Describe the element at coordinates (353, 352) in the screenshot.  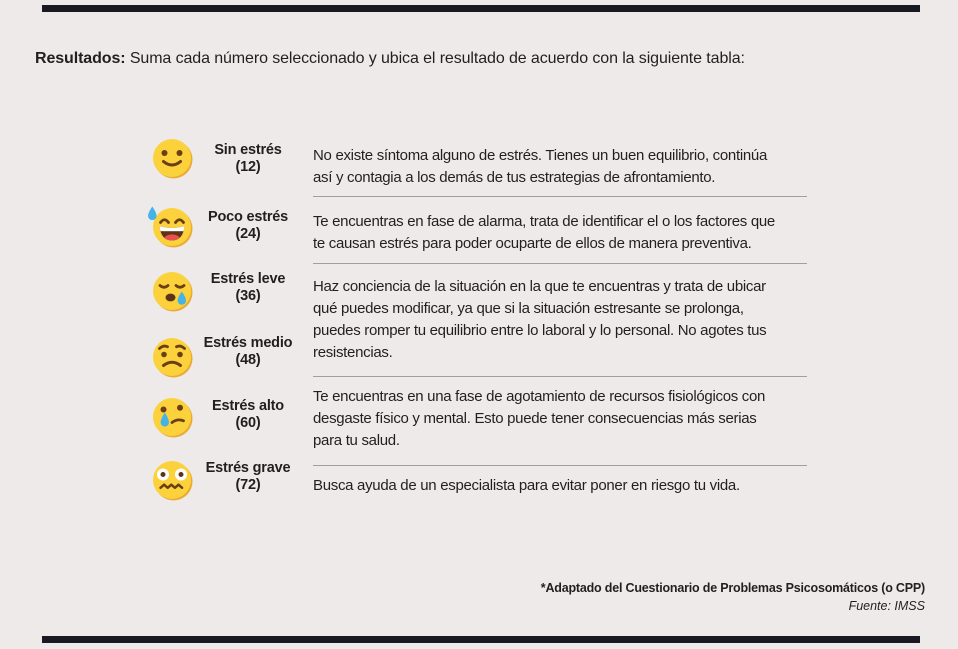
I see `description-line: resistencias.` at that location.